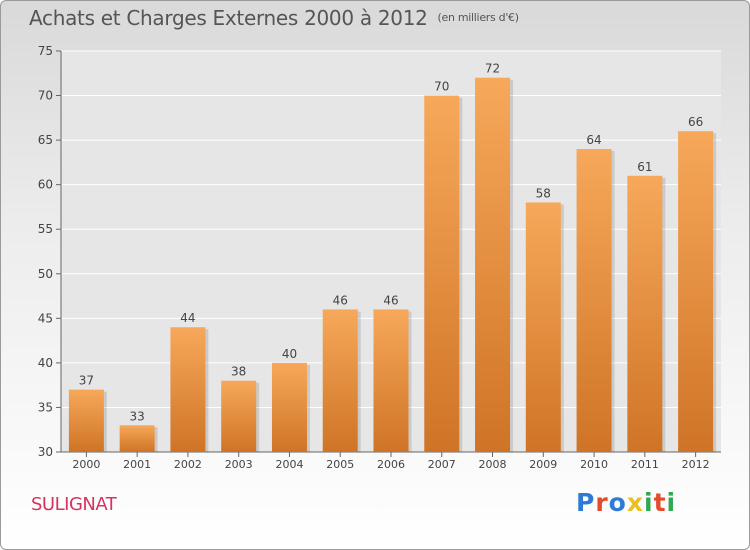 Image resolution: width=750 pixels, height=550 pixels. What do you see at coordinates (390, 300) in the screenshot?
I see `data-label-2006: 46` at bounding box center [390, 300].